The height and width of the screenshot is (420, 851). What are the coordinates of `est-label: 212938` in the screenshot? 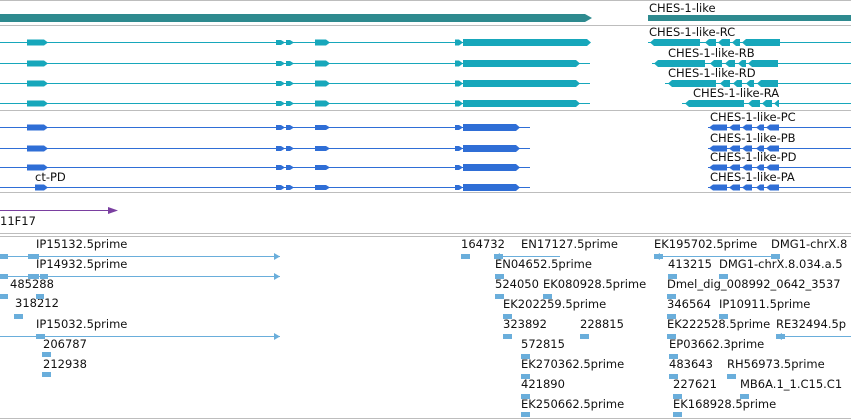 It's located at (65, 364).